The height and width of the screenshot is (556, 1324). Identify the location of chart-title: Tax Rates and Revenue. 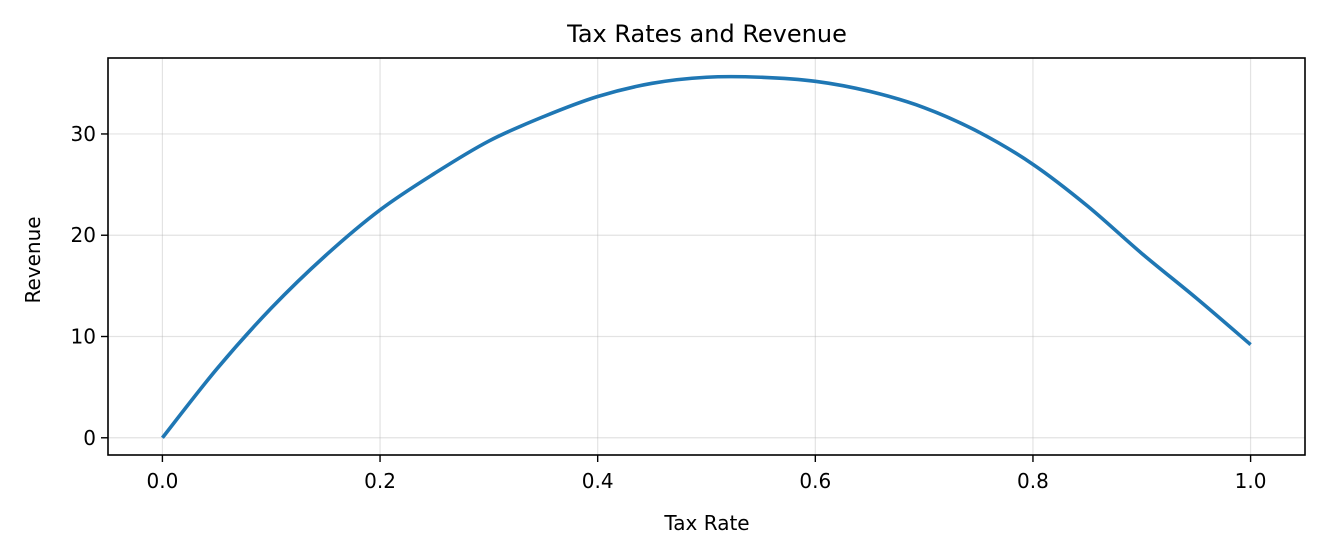
(706, 34).